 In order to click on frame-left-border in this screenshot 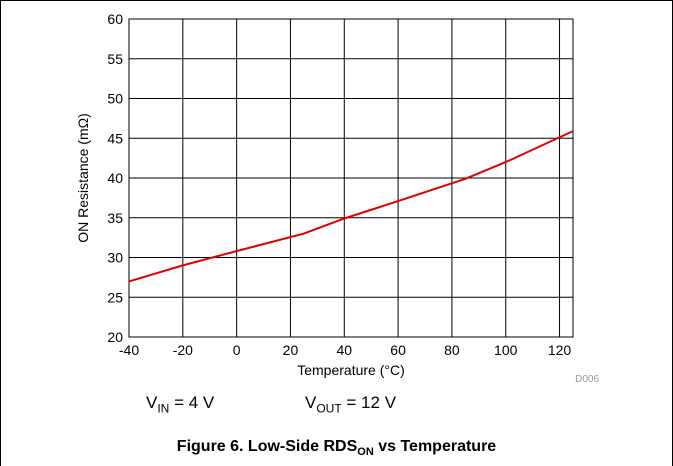, I will do `click(0, 233)`.